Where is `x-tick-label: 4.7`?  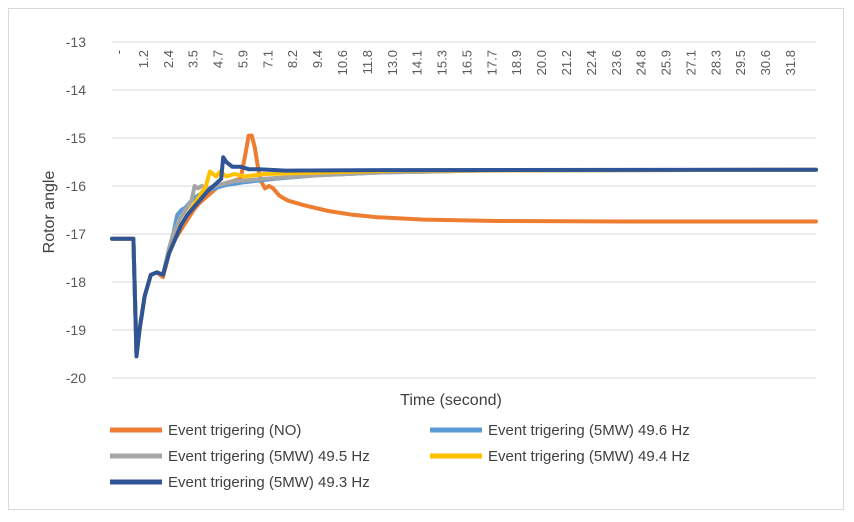 x-tick-label: 4.7 is located at coordinates (218, 59).